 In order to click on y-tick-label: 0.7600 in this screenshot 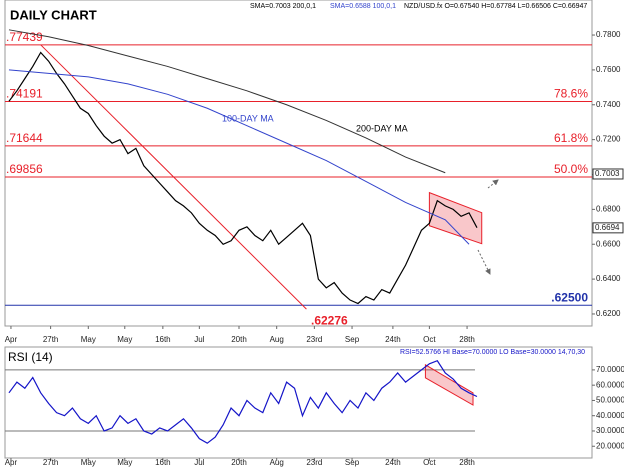, I will do `click(608, 69)`.